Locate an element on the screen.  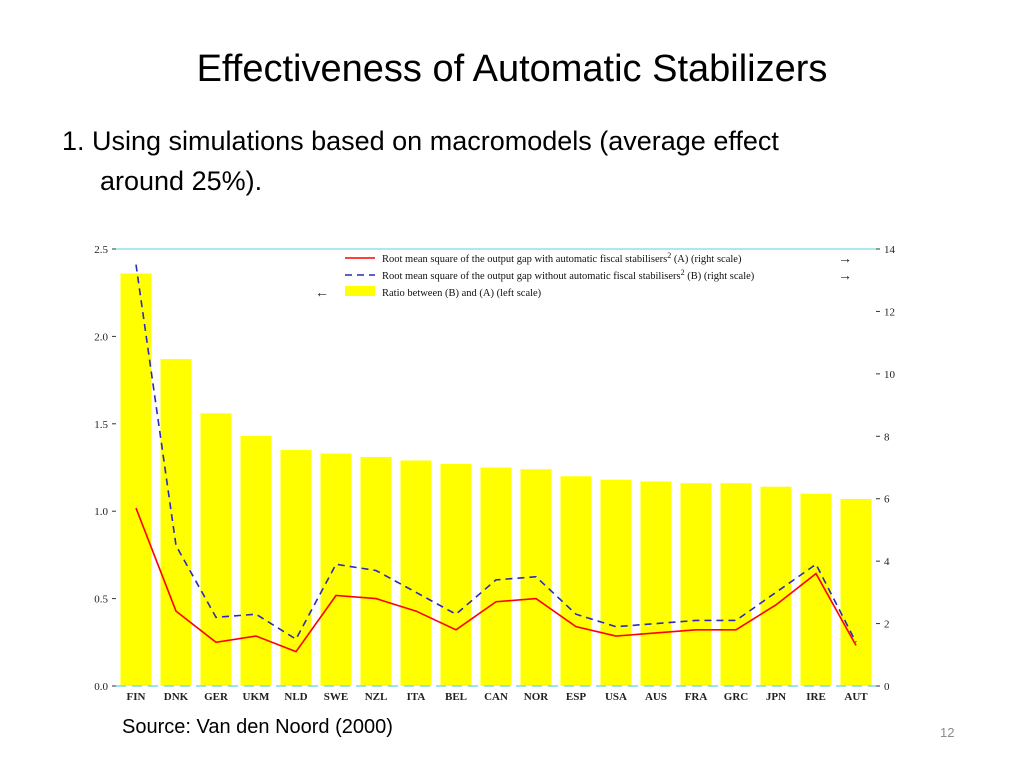
left-tick-label: 1.0 is located at coordinates (101, 512).